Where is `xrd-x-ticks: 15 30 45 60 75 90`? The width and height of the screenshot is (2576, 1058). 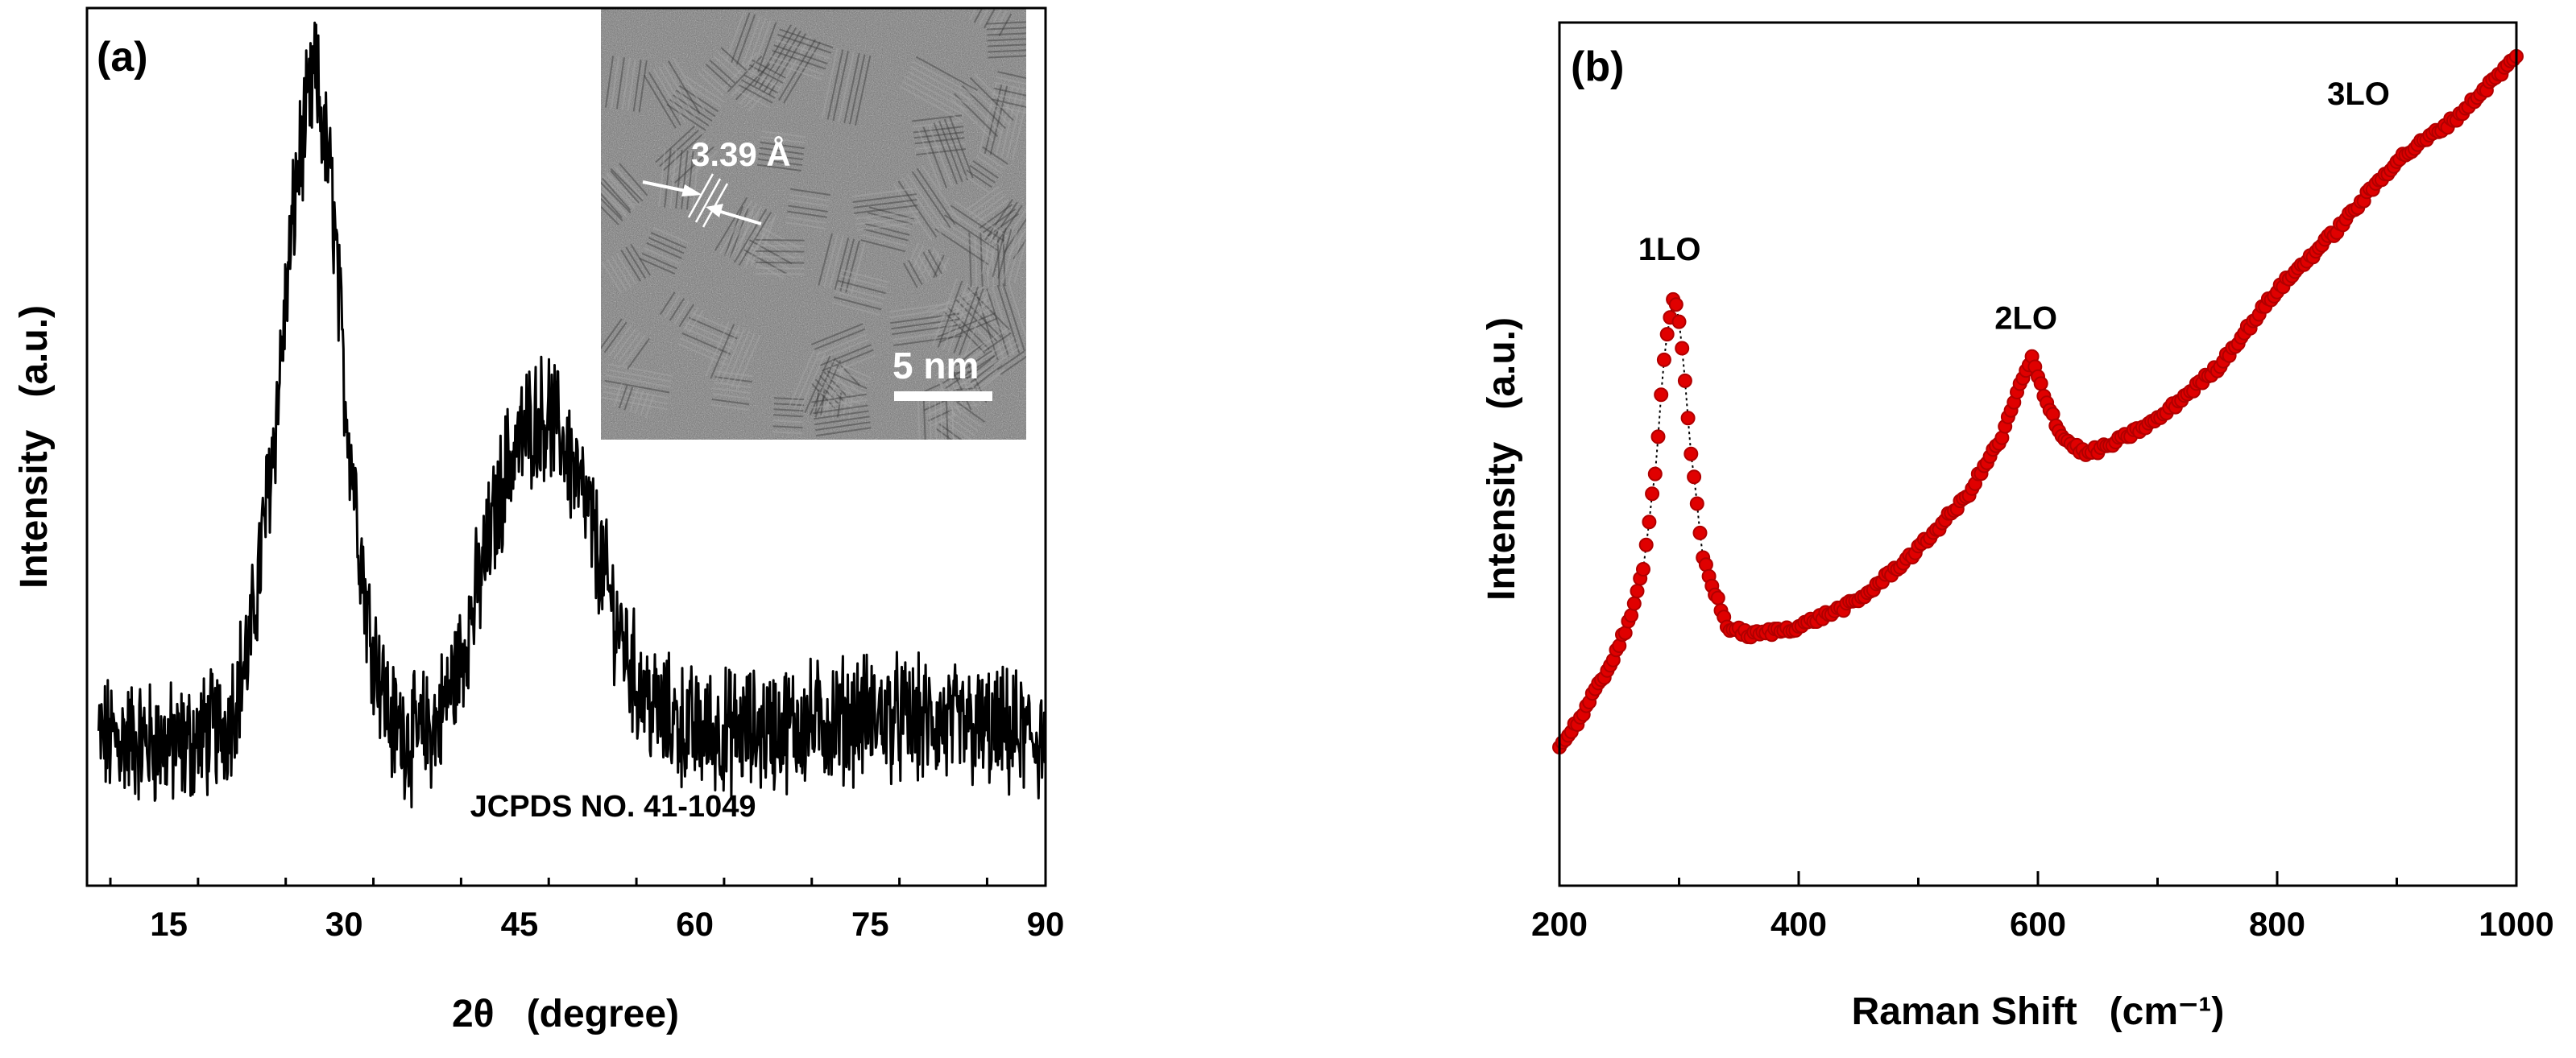
xrd-x-ticks: 15 30 45 60 75 90 is located at coordinates (586, 911).